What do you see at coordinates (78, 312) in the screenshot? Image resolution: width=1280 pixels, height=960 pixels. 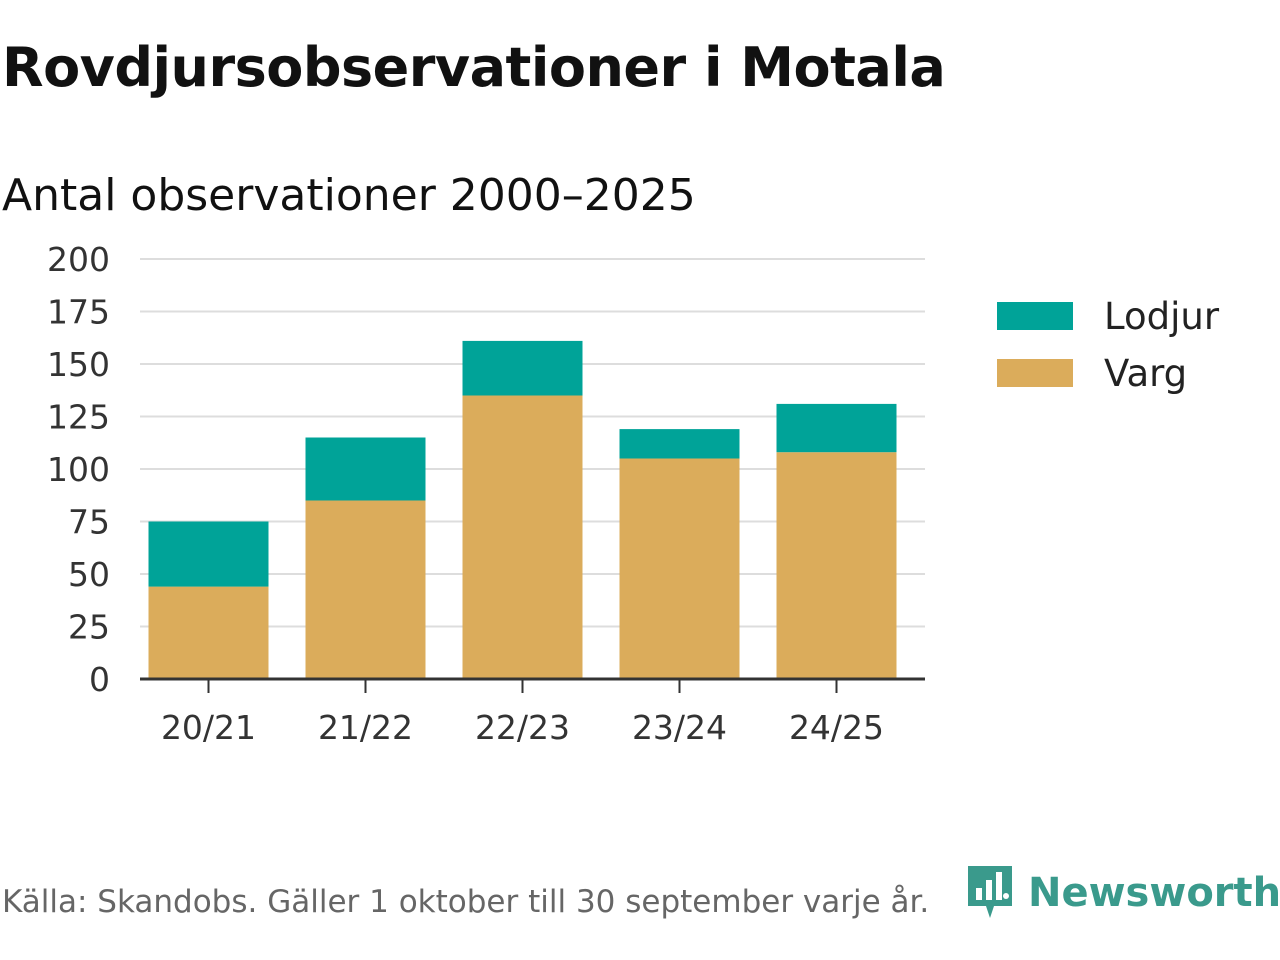 I see `y-tick-label: 175` at bounding box center [78, 312].